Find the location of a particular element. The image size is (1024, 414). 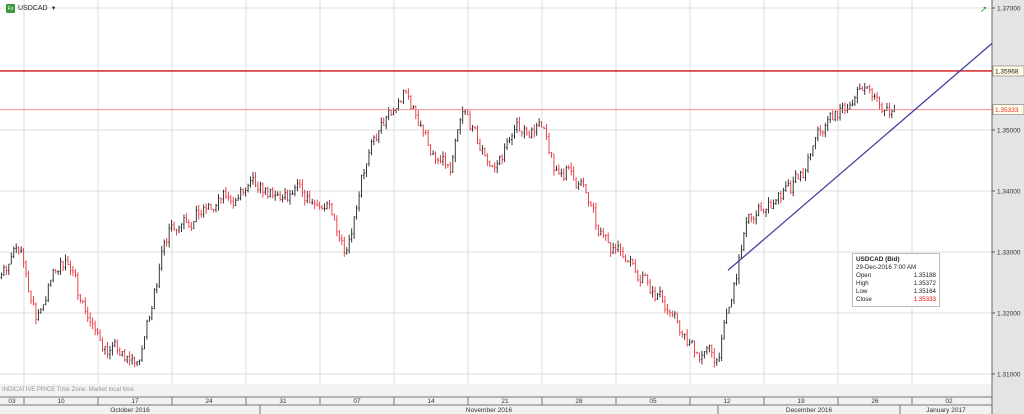

month-label: October 2016 is located at coordinates (130, 410).